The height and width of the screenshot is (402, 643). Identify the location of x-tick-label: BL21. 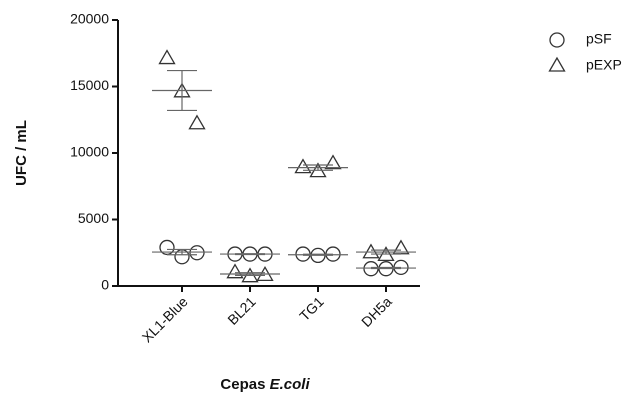
(241, 310).